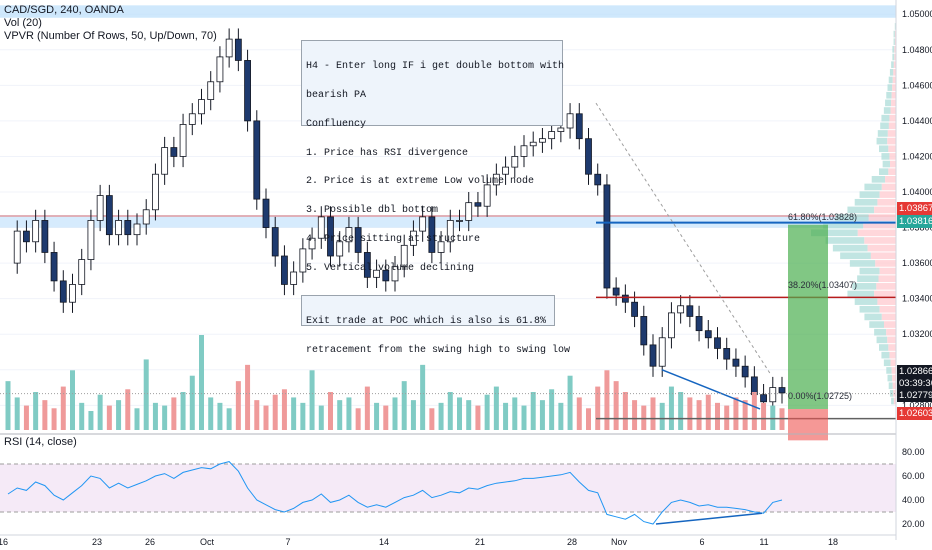 This screenshot has width=932, height=550. What do you see at coordinates (701, 542) in the screenshot?
I see `time-tick-label: 6` at bounding box center [701, 542].